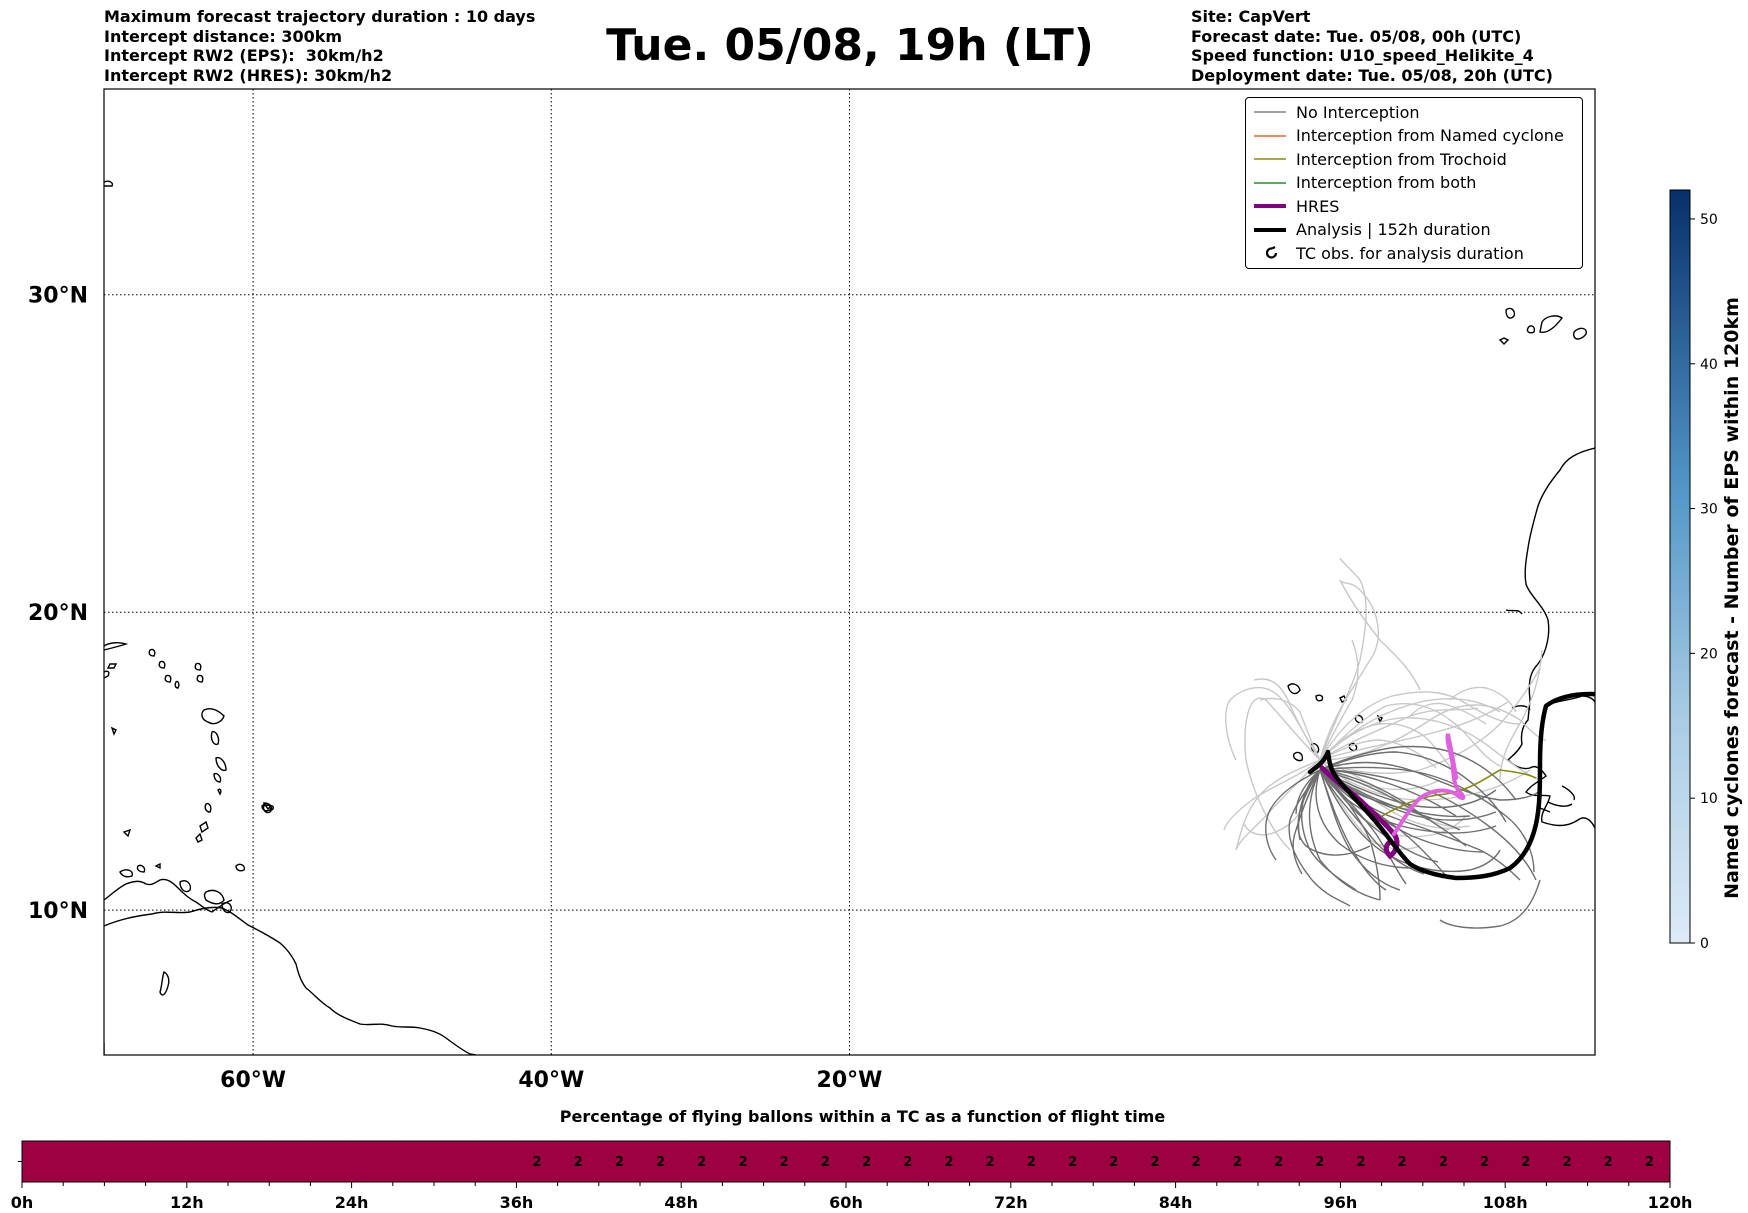  I want to click on legend-item: Analysis | 152h duration, so click(1371, 230).